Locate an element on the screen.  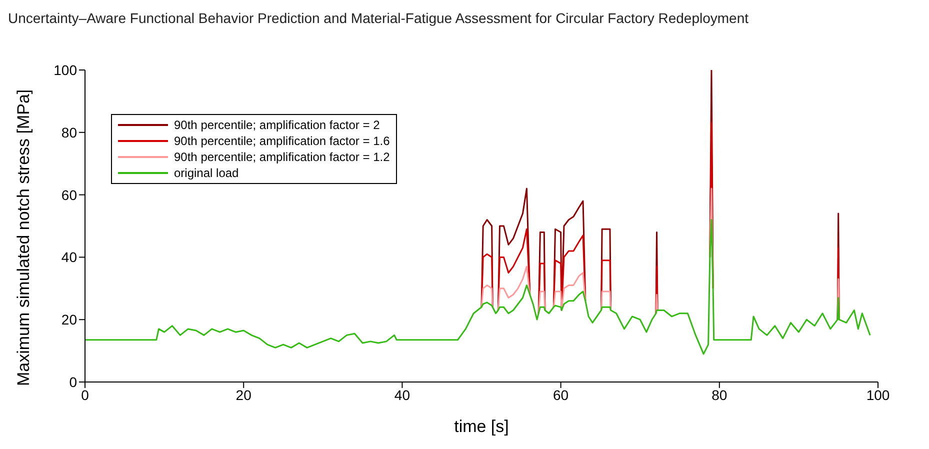
x-axis-title: time [s] is located at coordinates (481, 426).